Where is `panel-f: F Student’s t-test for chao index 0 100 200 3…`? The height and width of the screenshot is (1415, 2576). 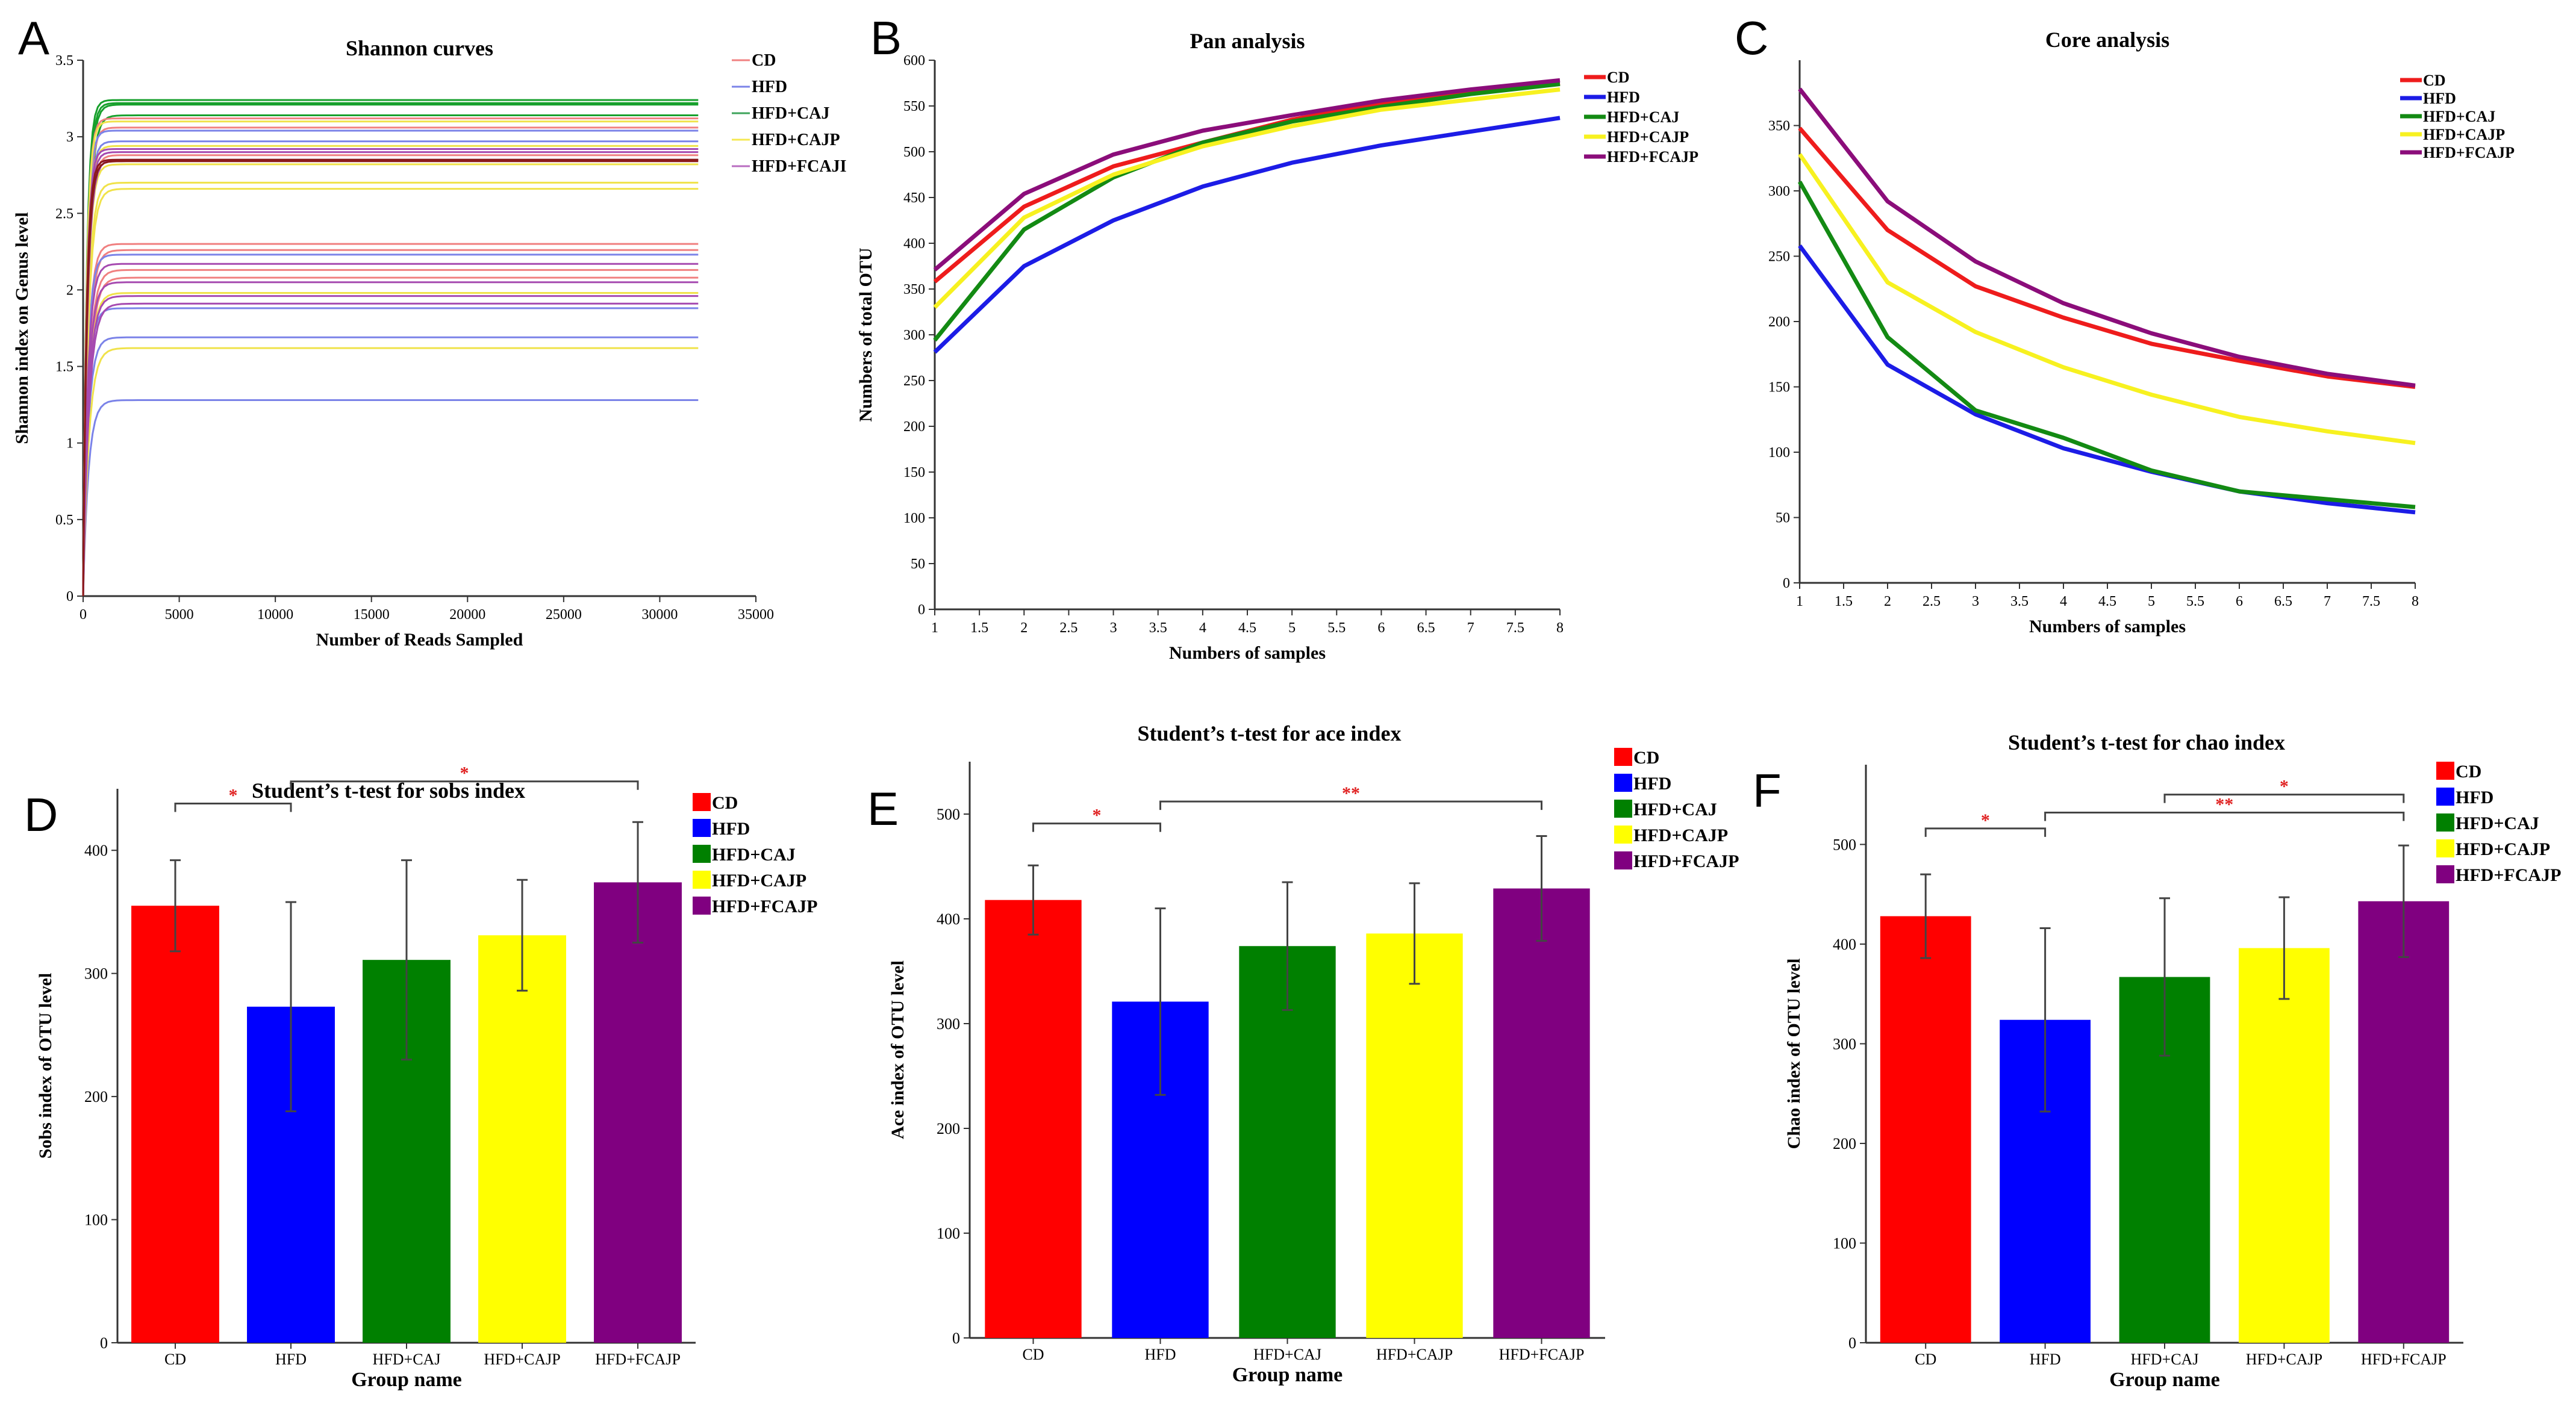 panel-f: F Student’s t-test for chao index 0 100 200 3… is located at coordinates (2157, 1060).